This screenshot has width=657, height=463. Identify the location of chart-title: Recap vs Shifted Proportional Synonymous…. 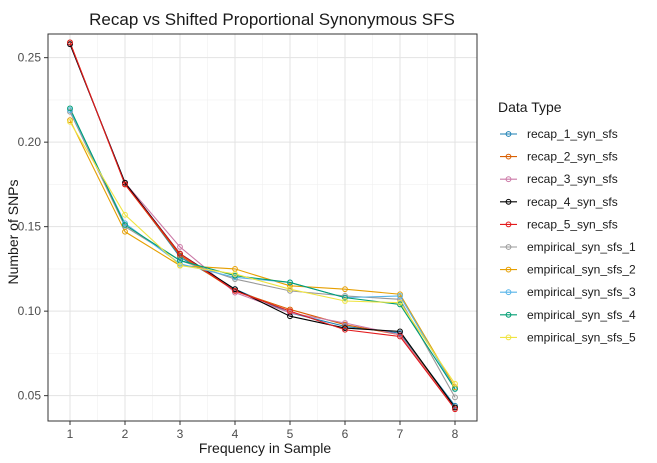
(272, 19).